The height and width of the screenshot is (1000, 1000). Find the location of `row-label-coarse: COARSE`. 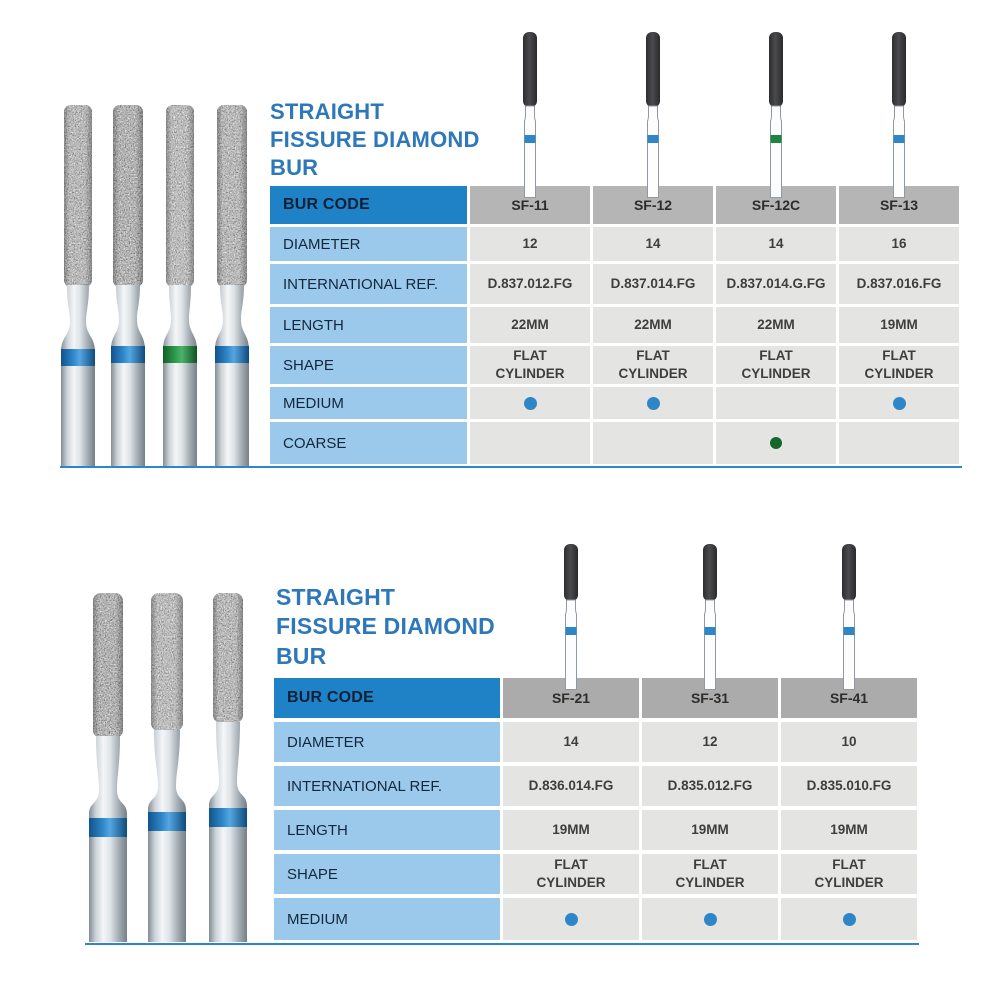

row-label-coarse: COARSE is located at coordinates (368, 443).